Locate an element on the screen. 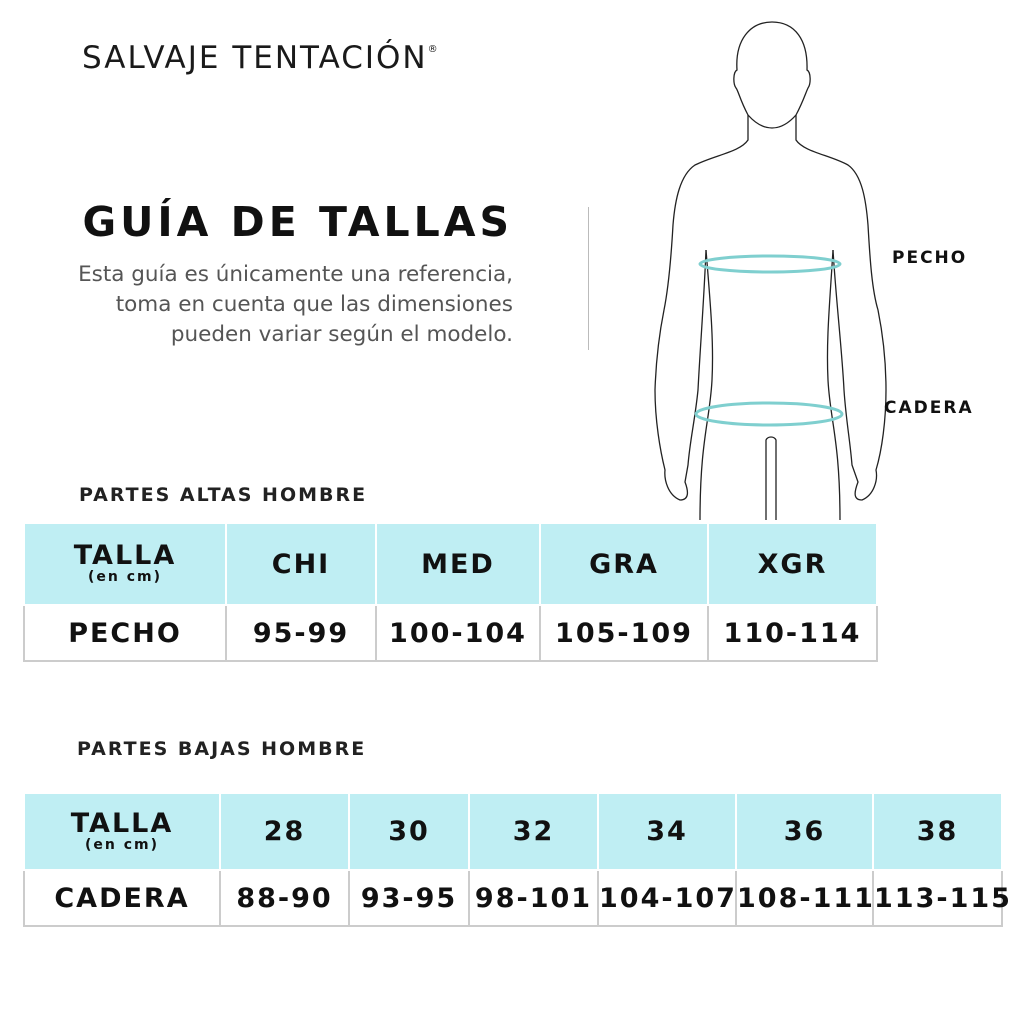  measurement-cell: 95-99 is located at coordinates (301, 633).